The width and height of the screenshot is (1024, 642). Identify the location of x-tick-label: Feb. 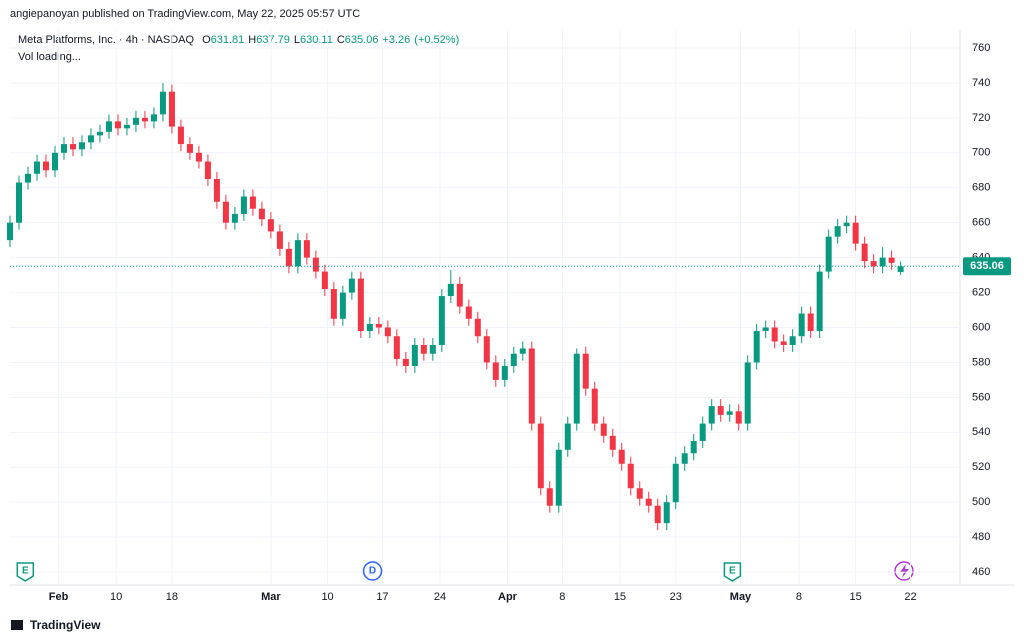
(59, 597).